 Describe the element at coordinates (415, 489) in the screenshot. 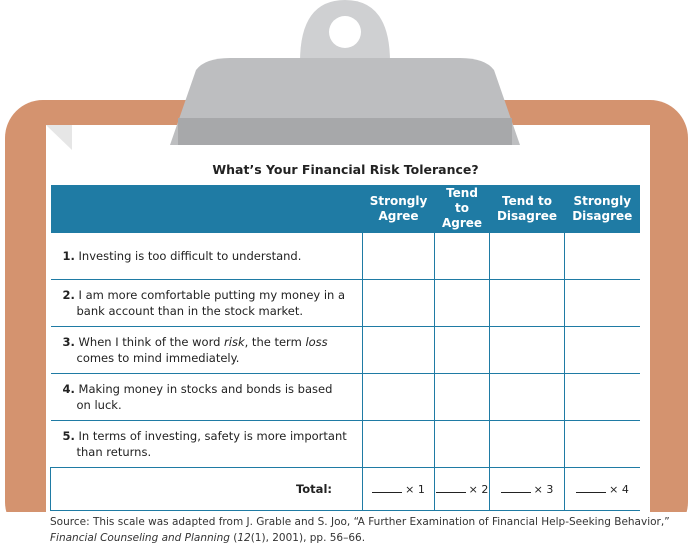

I see `multiplier: × 1` at that location.